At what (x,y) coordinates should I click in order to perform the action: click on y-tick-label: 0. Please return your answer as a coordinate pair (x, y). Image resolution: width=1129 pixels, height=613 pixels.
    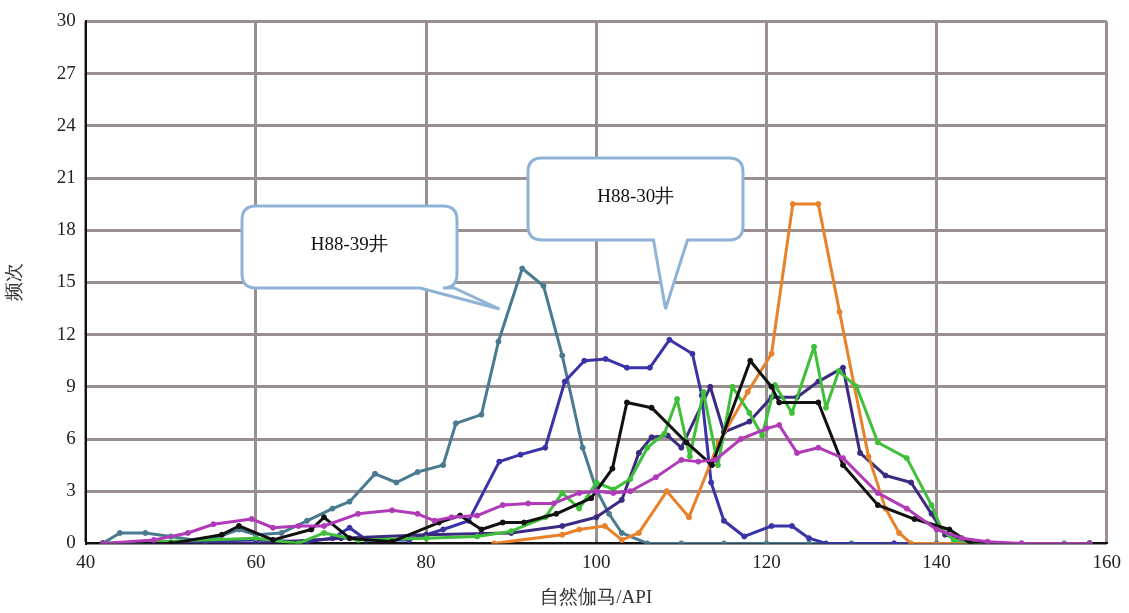
    Looking at the image, I should click on (71, 542).